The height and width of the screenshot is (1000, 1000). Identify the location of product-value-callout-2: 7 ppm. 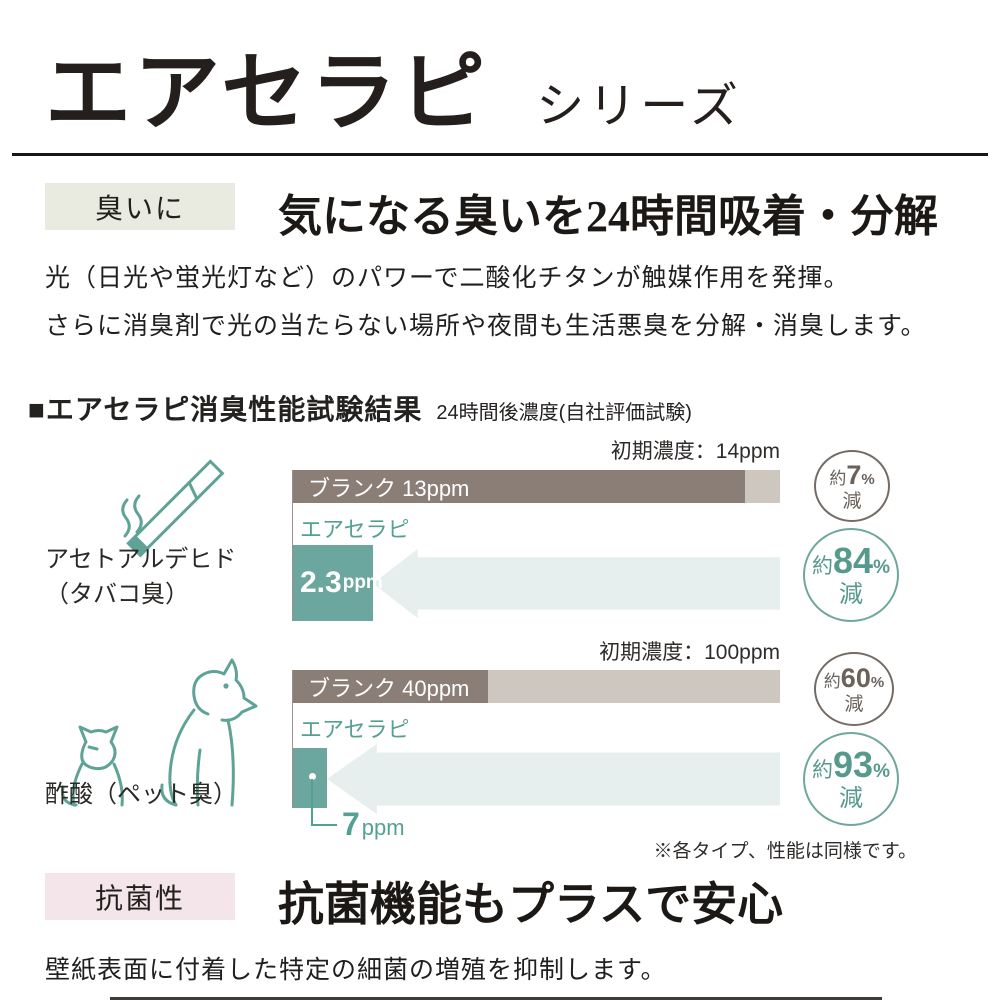
(373, 824).